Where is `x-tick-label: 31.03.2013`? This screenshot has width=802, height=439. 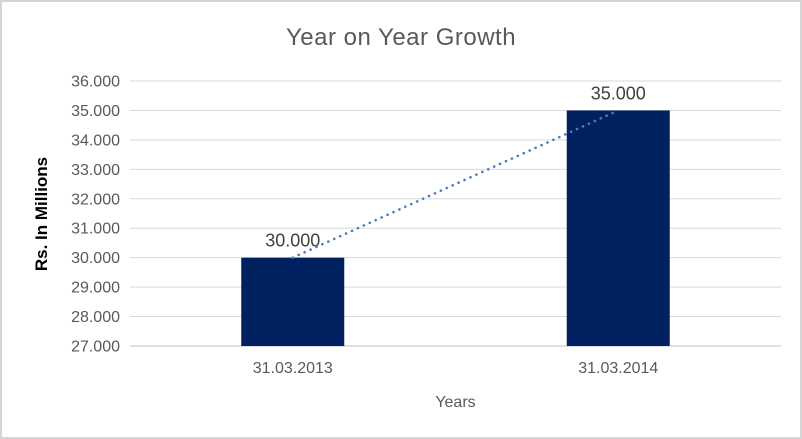 x-tick-label: 31.03.2013 is located at coordinates (293, 368).